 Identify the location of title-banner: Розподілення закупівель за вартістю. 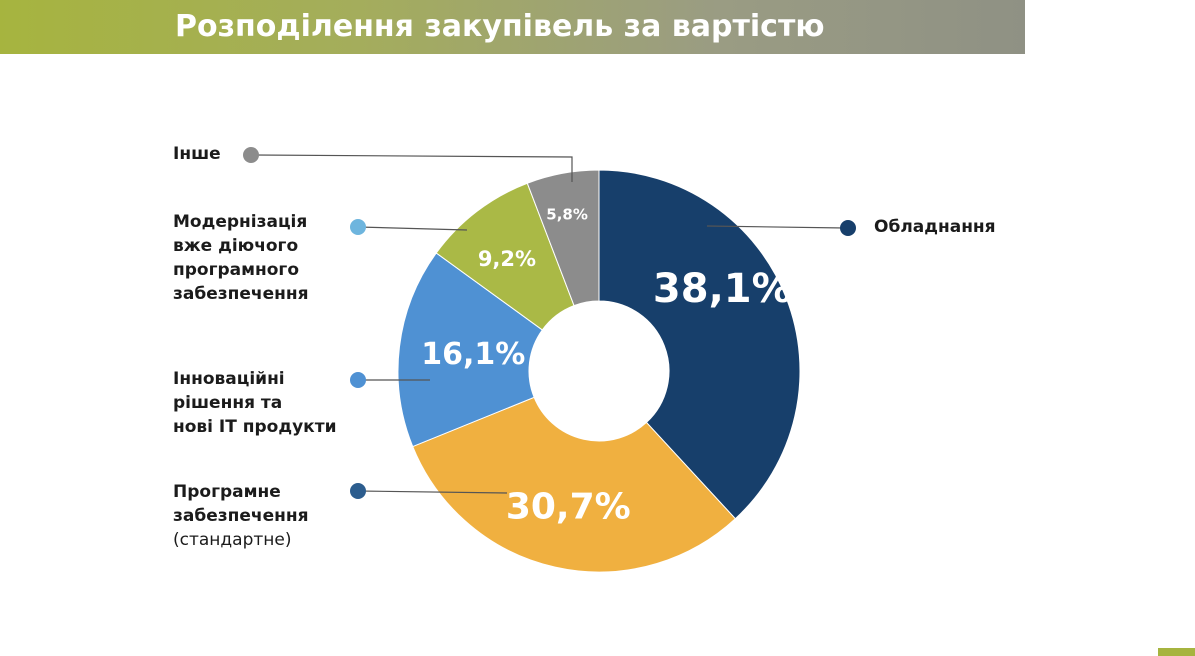
(512, 27).